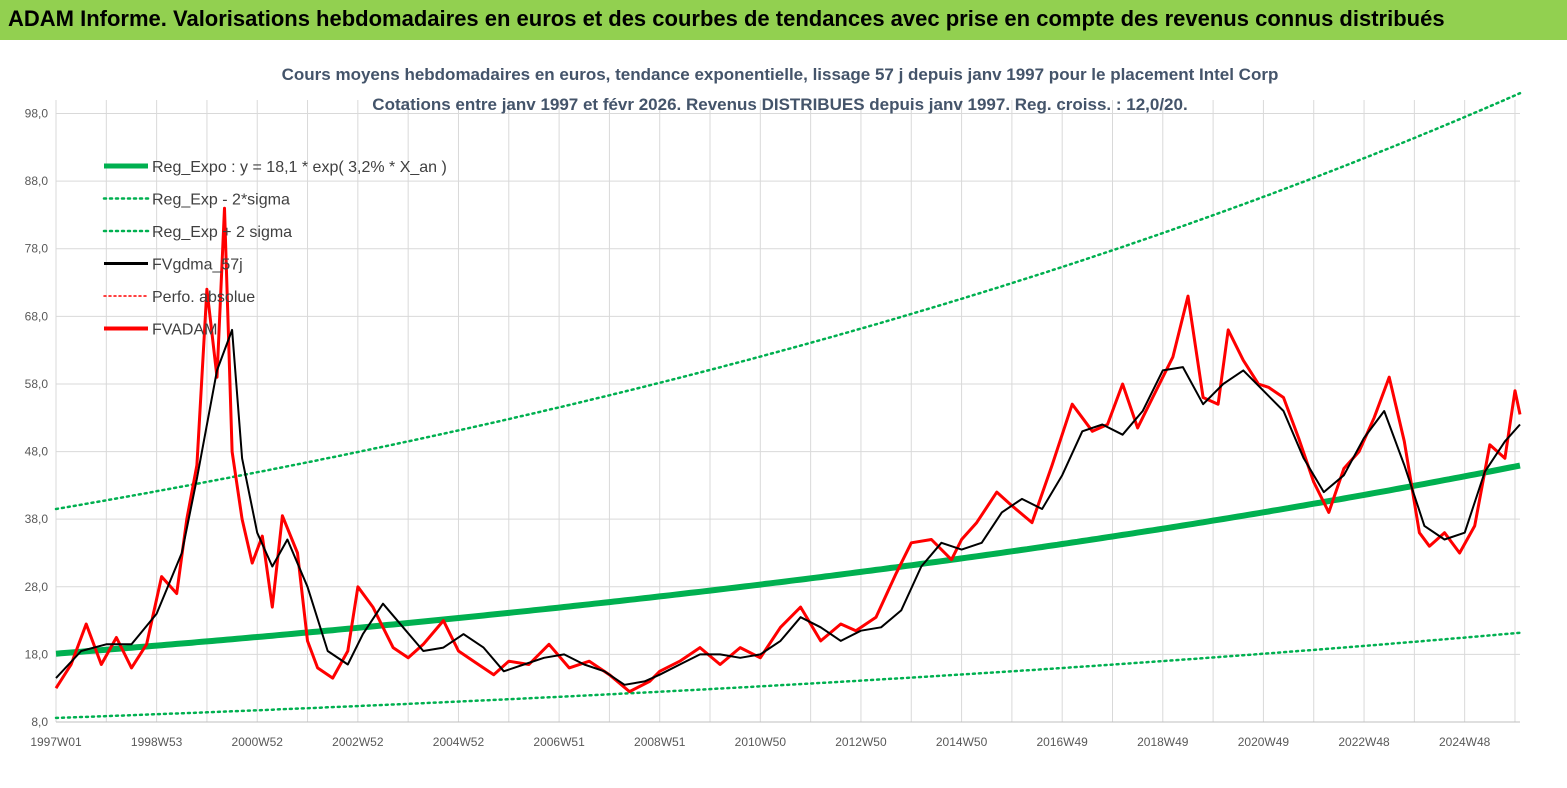 This screenshot has width=1567, height=788. I want to click on y-tick-label: 68,0, so click(37, 316).